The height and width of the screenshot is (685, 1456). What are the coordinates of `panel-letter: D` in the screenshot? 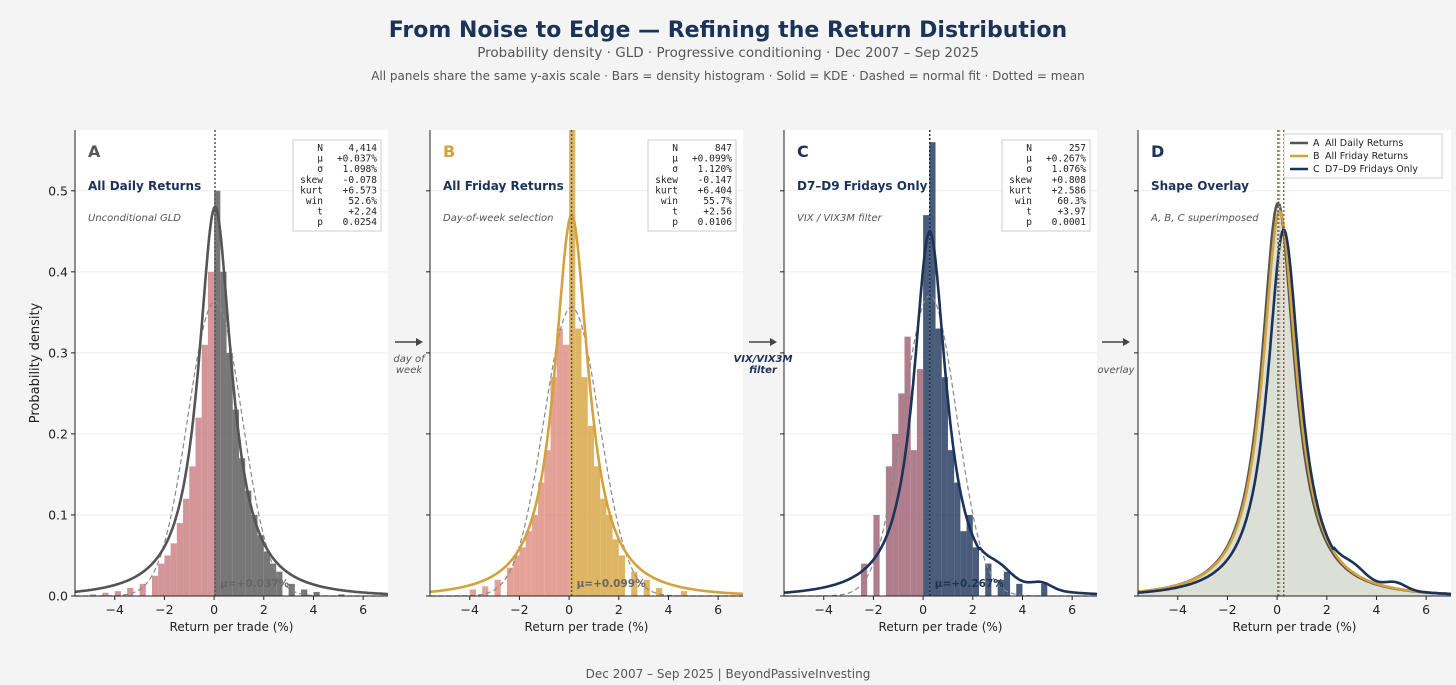 It's located at (1157, 151).